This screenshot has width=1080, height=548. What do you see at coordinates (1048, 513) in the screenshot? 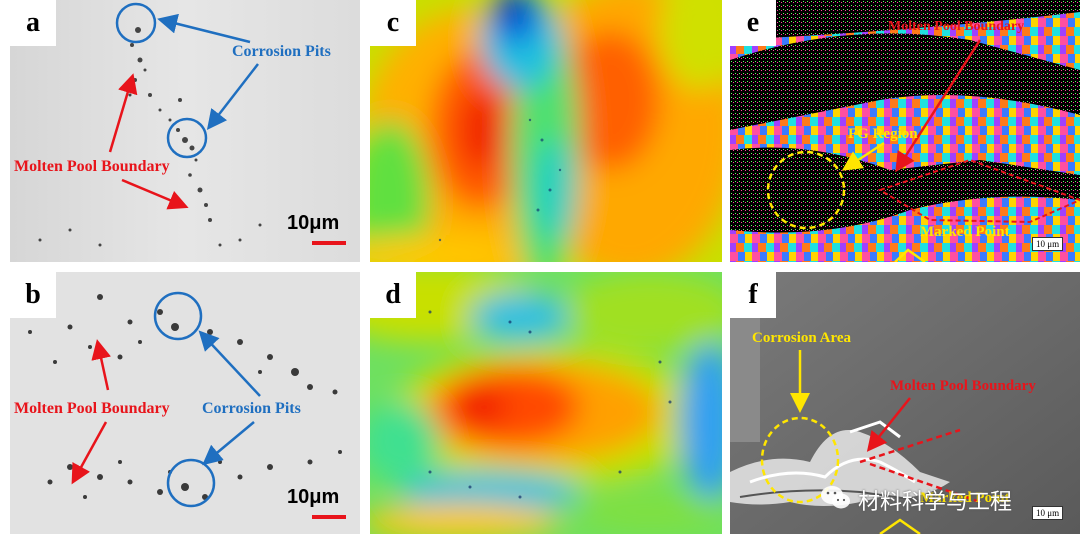
I see `panel-f-scale-bar: 10 μm` at bounding box center [1048, 513].